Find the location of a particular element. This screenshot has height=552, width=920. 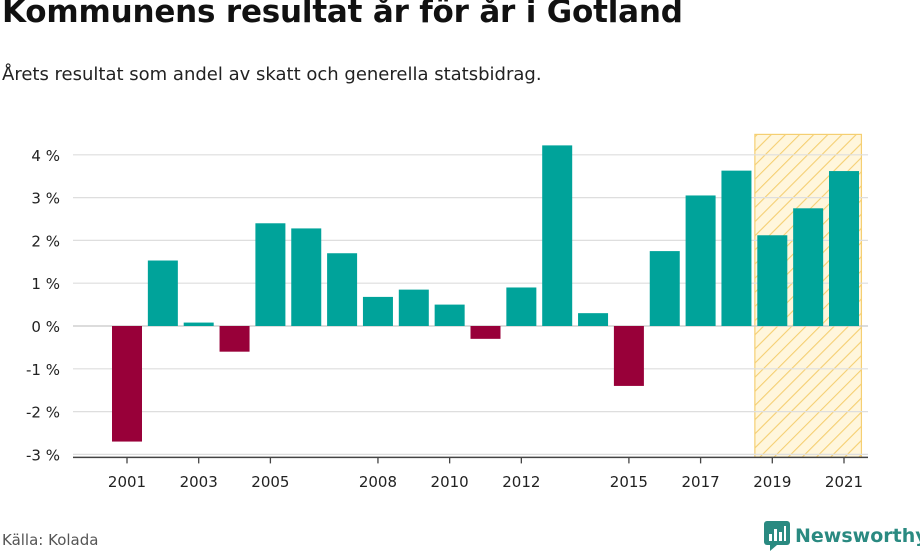

x-tick-label: 2003 is located at coordinates (199, 482).